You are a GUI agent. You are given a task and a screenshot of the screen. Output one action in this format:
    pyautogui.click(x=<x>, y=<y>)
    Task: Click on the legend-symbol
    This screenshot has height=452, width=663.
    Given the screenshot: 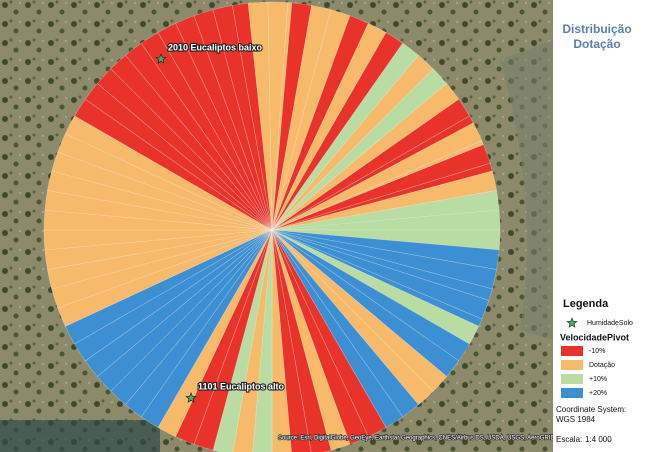 What is the action you would take?
    pyautogui.click(x=572, y=322)
    